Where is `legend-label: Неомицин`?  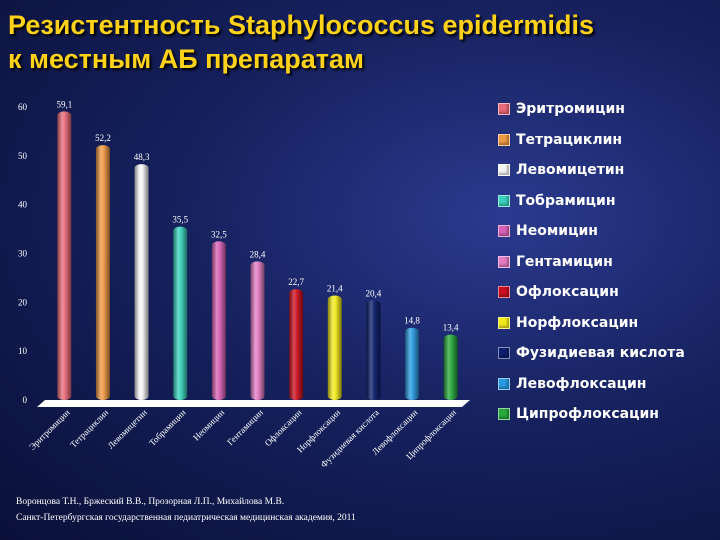 legend-label: Неомицин is located at coordinates (557, 231).